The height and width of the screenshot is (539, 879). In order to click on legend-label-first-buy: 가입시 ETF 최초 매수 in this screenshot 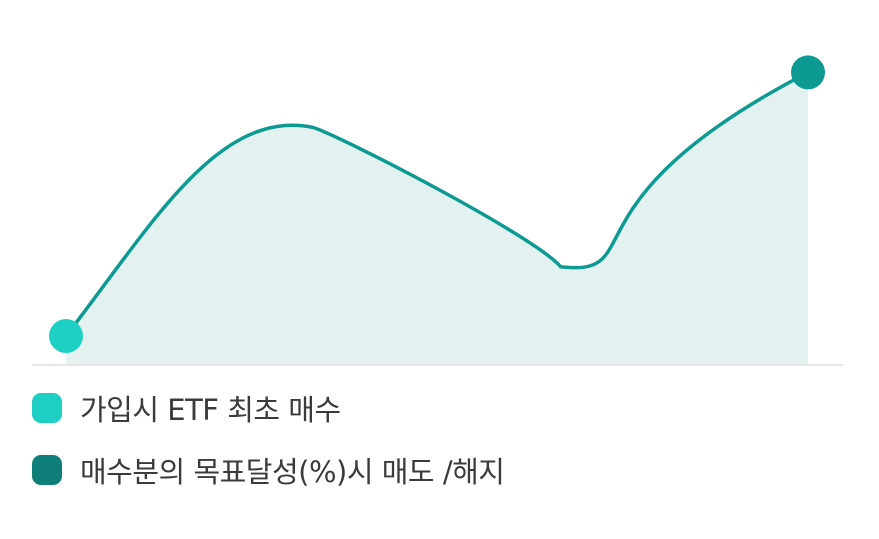, I will do `click(210, 410)`.